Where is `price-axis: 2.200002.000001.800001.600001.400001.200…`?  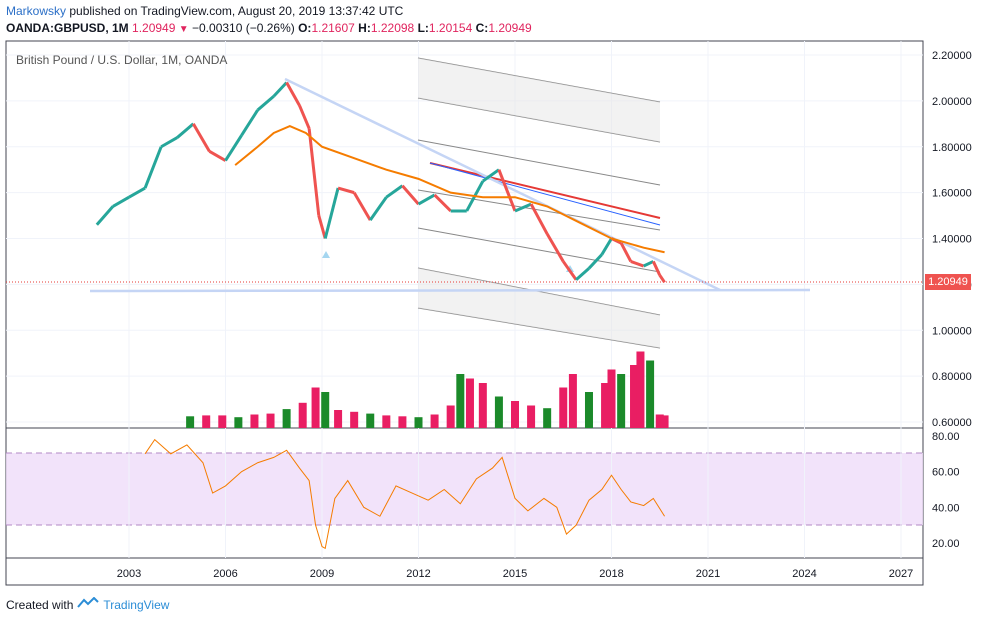 price-axis: 2.200002.000001.800001.600001.400001.200… is located at coordinates (952, 239).